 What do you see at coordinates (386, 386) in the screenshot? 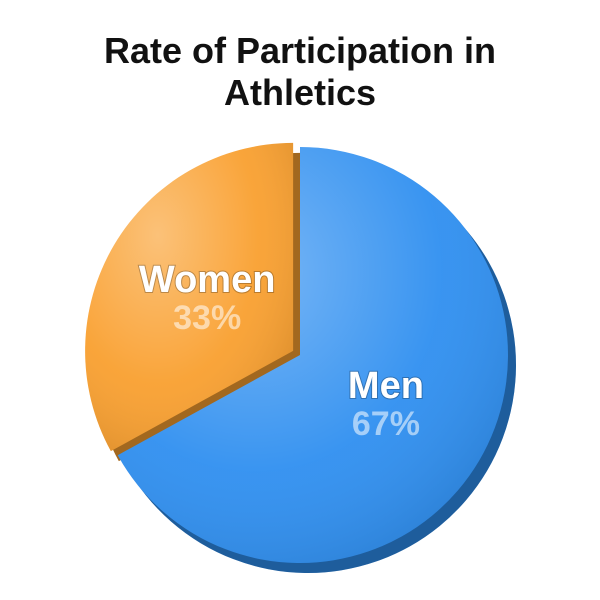
I see `slice-label: Men` at bounding box center [386, 386].